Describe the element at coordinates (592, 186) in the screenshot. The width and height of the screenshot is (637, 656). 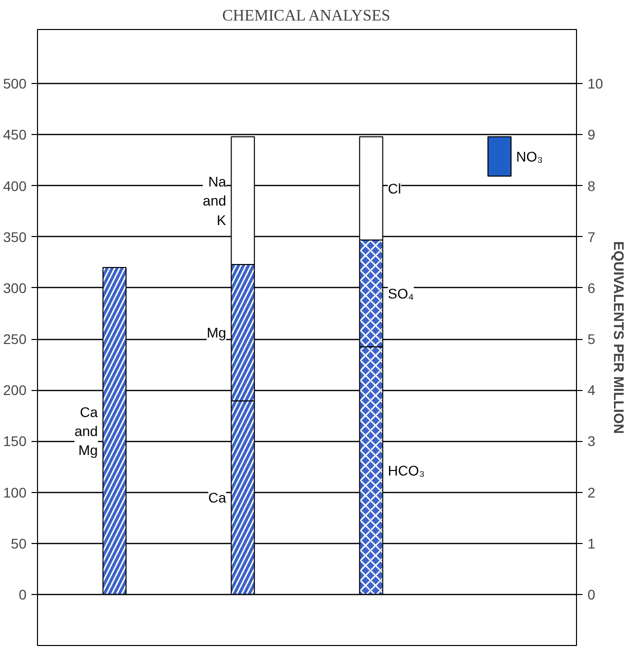
I see `y2-tick-label: 8` at that location.